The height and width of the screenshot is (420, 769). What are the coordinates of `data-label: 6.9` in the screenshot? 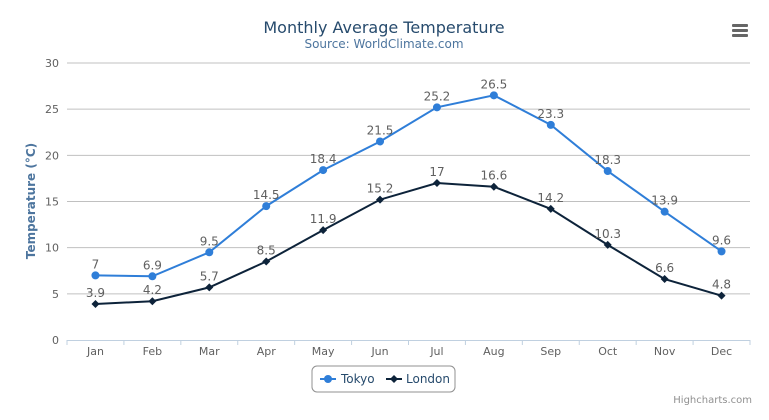 It's located at (152, 265).